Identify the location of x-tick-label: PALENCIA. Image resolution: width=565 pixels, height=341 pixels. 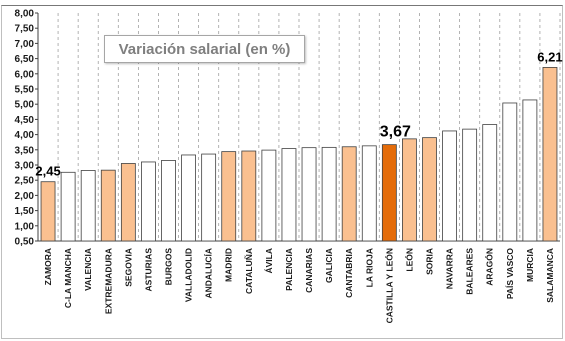
(289, 269).